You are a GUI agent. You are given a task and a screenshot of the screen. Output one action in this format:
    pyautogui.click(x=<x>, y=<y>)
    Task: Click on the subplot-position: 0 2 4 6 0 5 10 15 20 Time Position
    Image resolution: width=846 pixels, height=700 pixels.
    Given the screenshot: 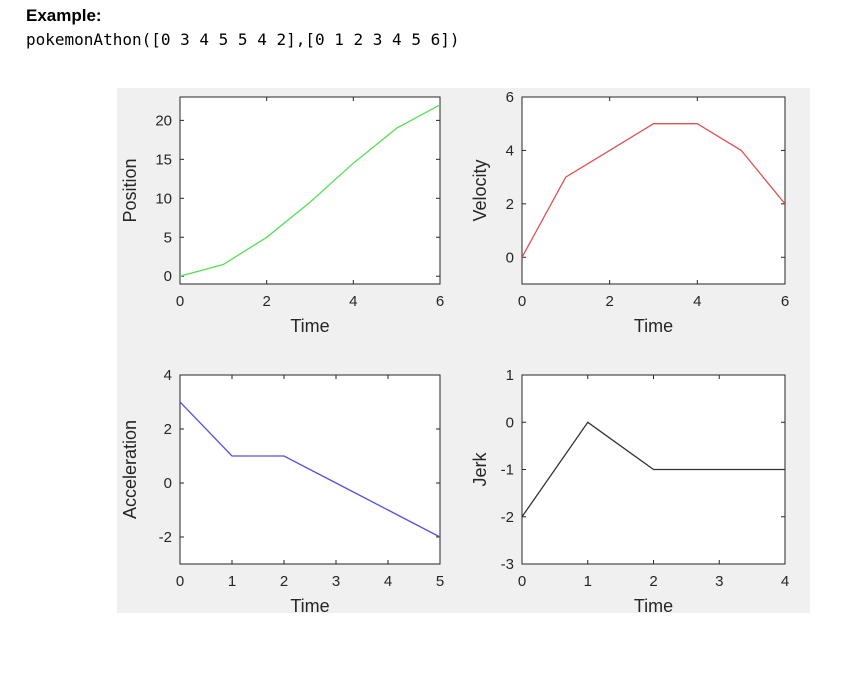 What is the action you would take?
    pyautogui.click(x=282, y=216)
    